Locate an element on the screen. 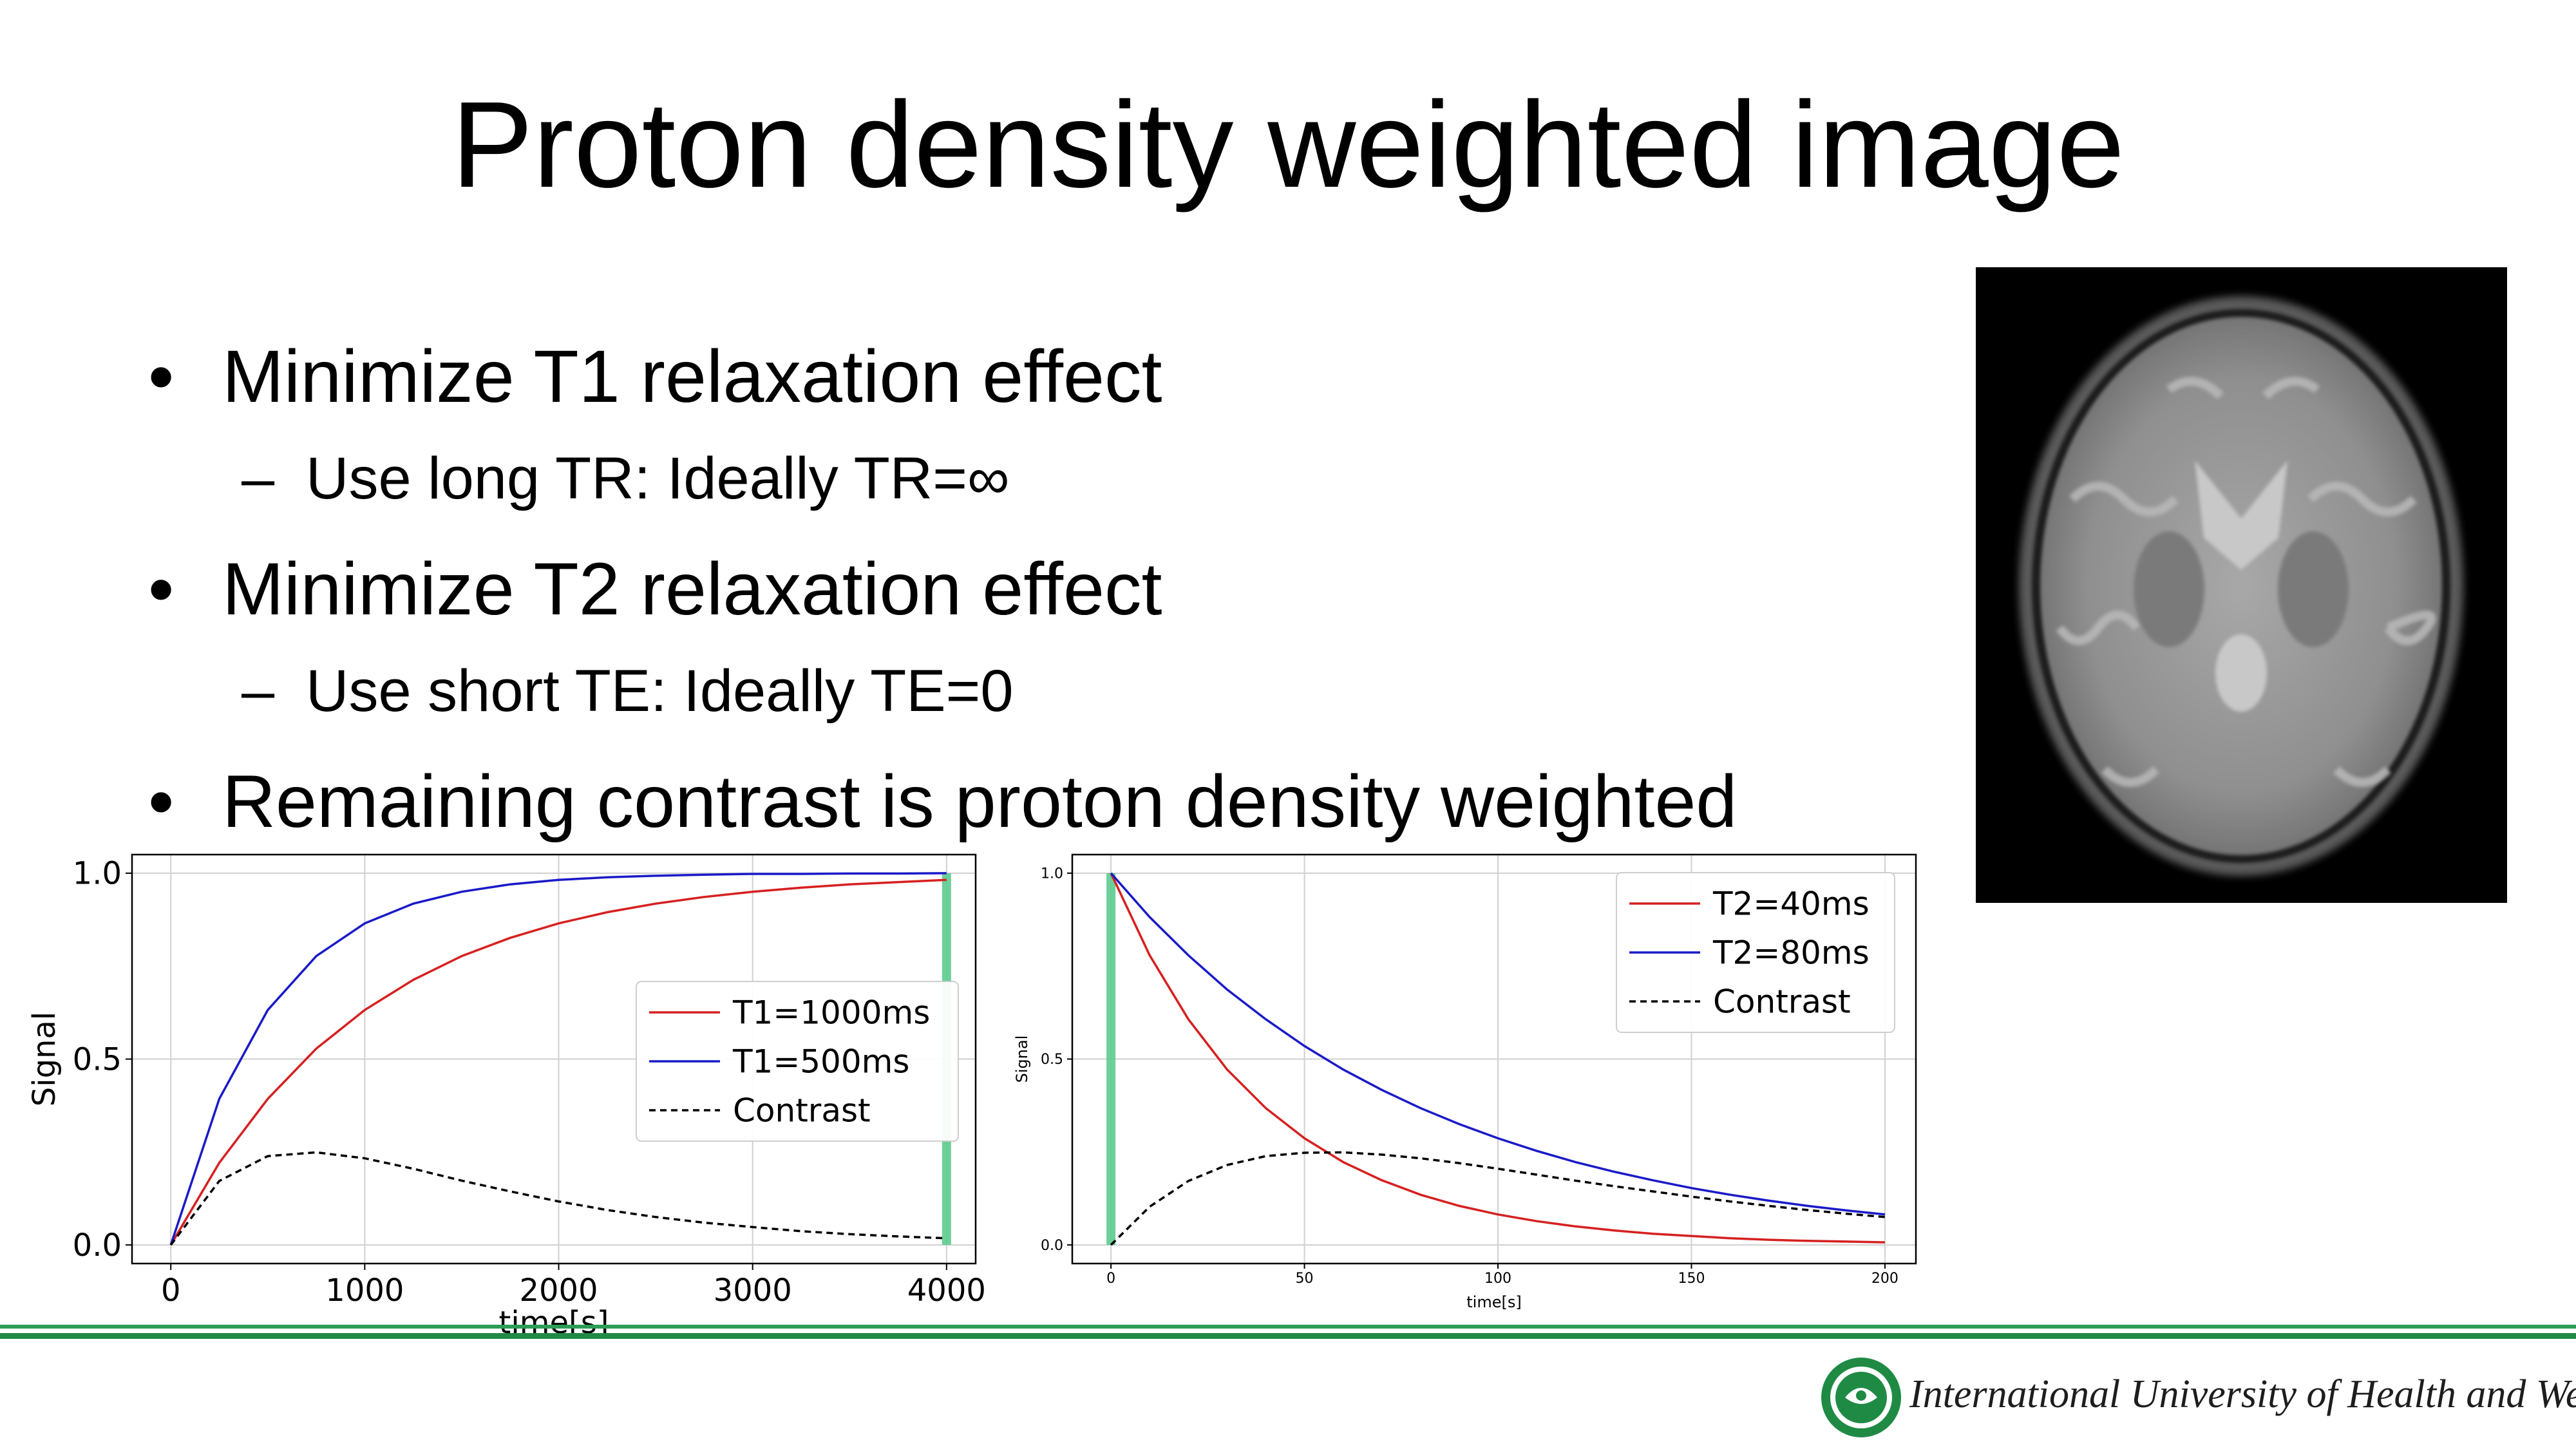 This screenshot has width=2576, height=1449. legend-label: T2=80ms is located at coordinates (1791, 953).